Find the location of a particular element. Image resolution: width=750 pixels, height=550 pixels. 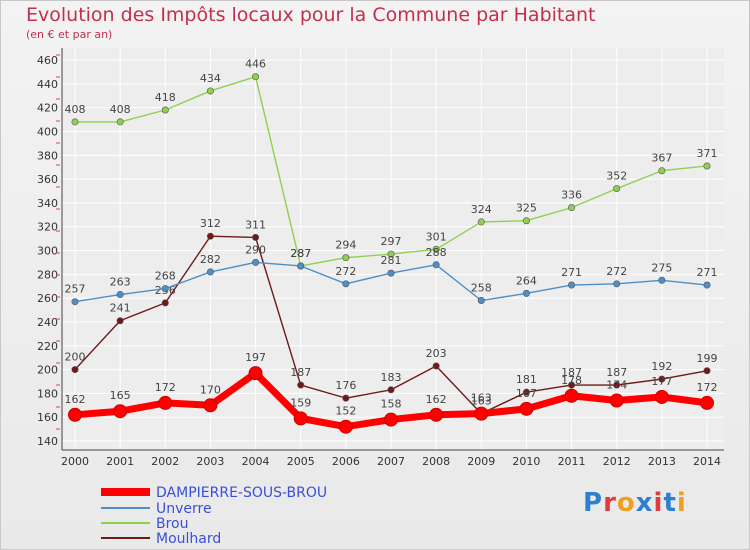

y-tick-label: 260 is located at coordinates (47, 298).